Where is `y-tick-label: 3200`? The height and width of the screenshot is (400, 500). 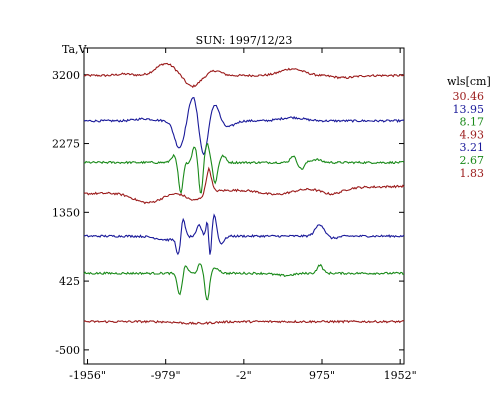
y-tick-label: 3200 is located at coordinates (66, 75).